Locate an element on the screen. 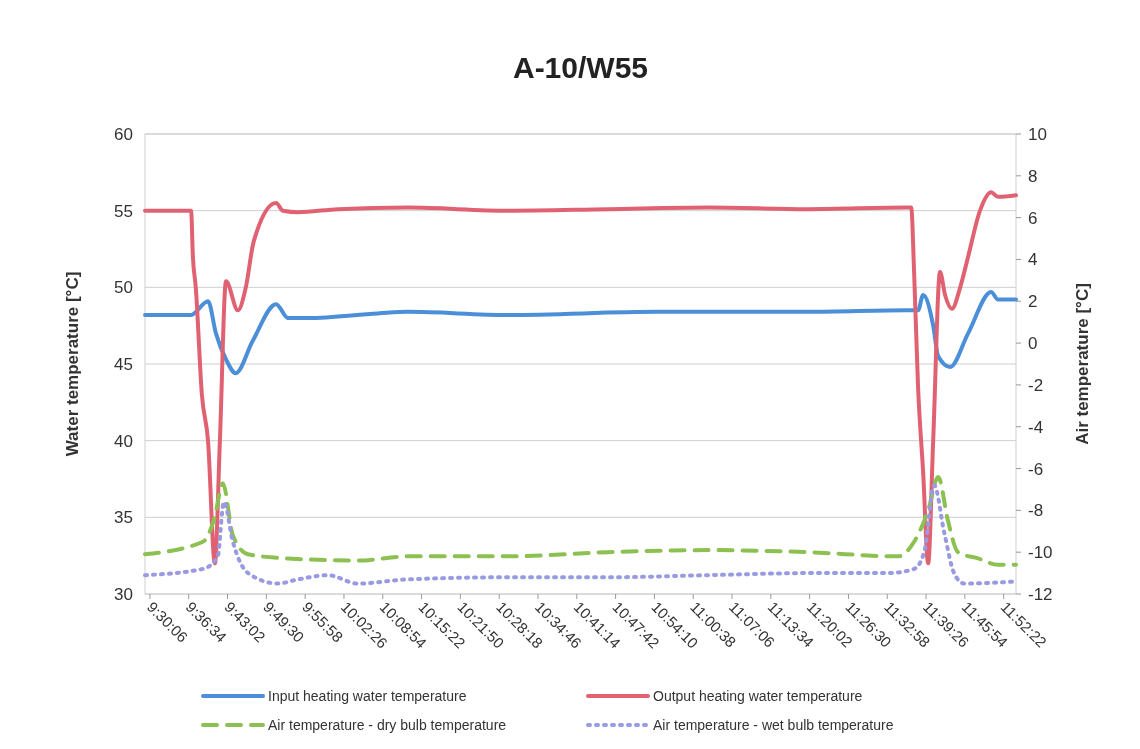 The width and height of the screenshot is (1140, 749). y-axis-title: Water temperature [°C] is located at coordinates (72, 364).